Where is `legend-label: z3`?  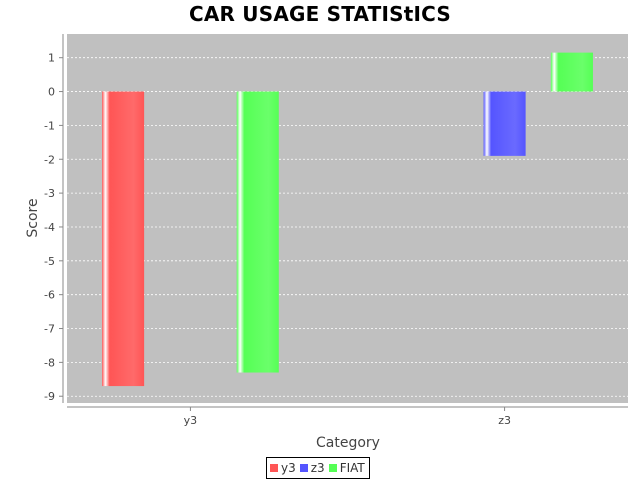
legend-label: z3 is located at coordinates (317, 468).